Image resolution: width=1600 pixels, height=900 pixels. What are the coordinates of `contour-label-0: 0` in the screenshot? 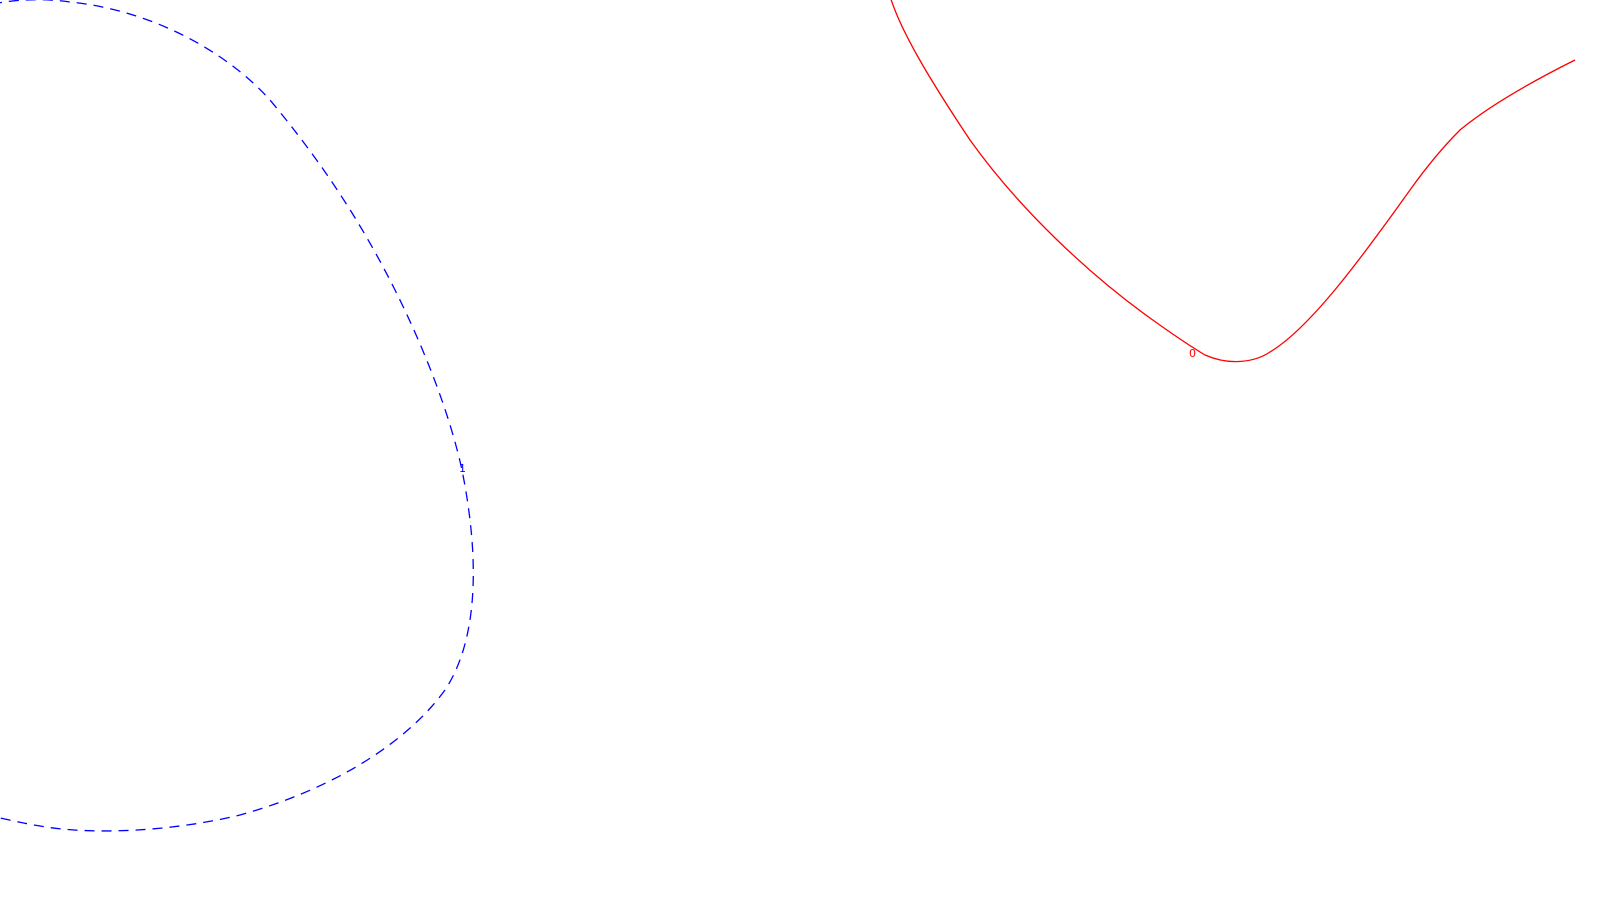 It's located at (1192, 353).